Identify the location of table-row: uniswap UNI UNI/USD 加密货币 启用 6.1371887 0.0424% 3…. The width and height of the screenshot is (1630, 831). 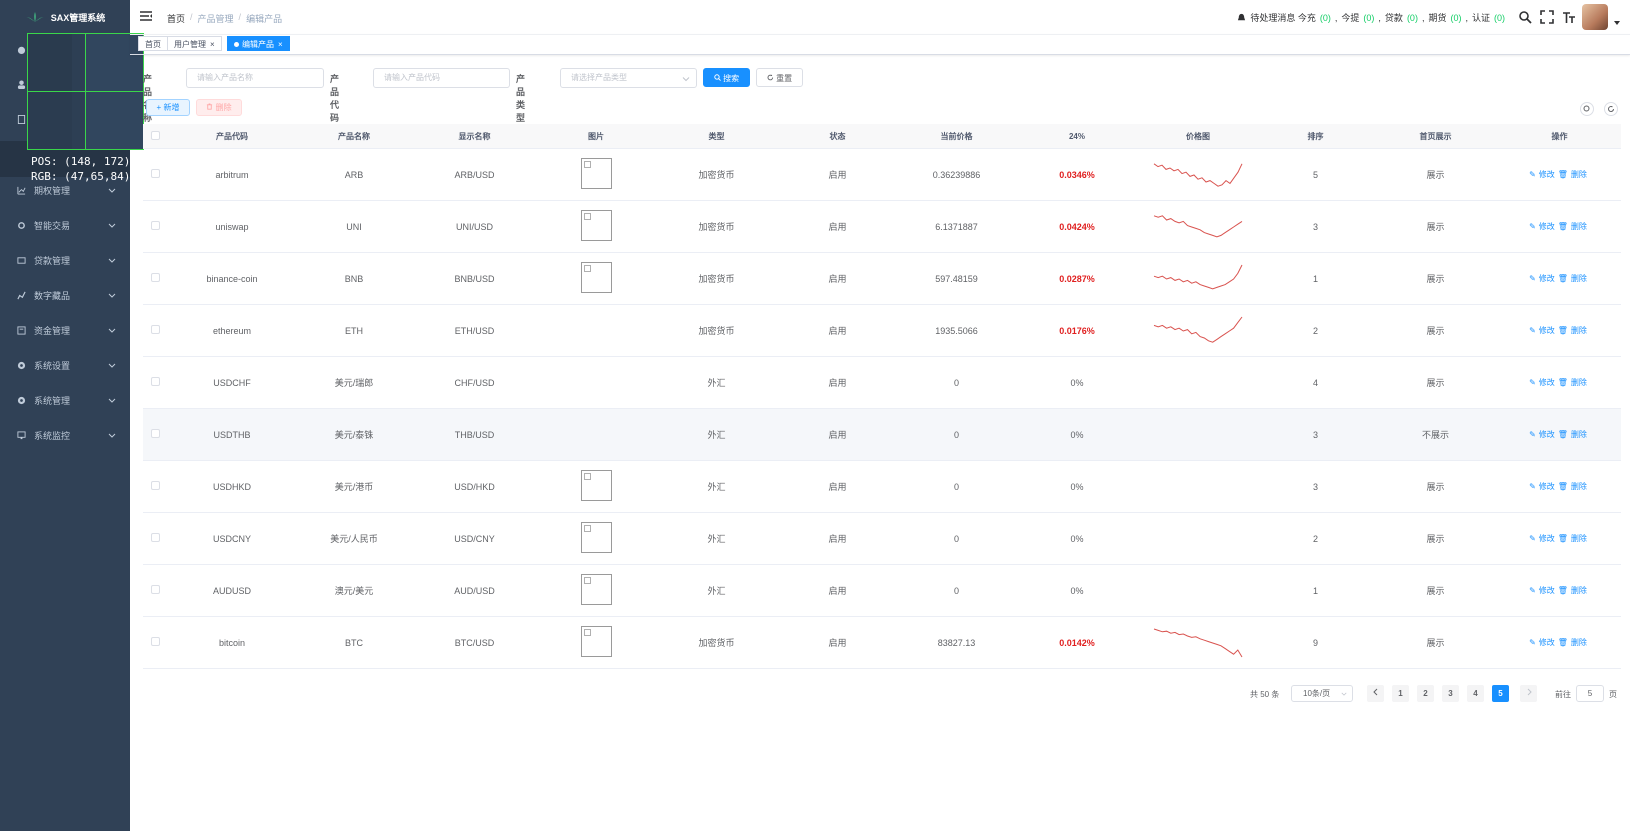
(882, 227).